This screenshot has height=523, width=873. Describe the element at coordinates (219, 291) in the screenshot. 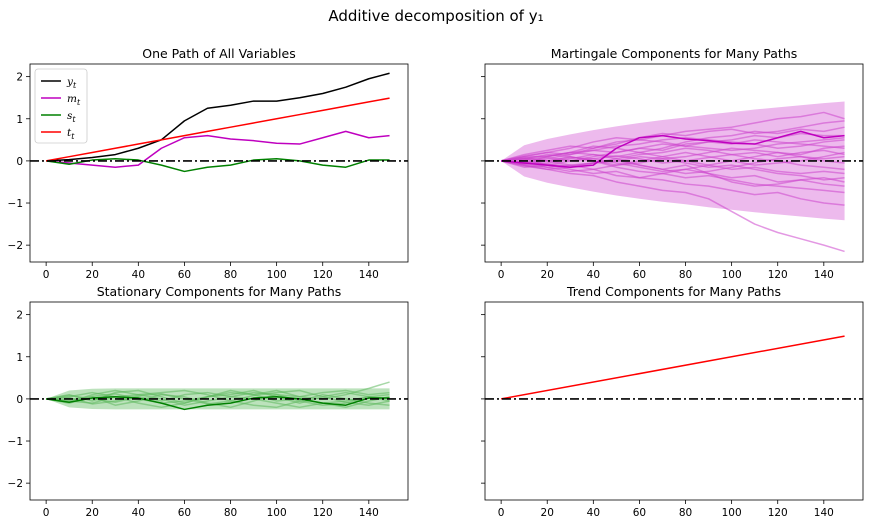

I see `panel-title: Stationary Components for Many Paths` at that location.